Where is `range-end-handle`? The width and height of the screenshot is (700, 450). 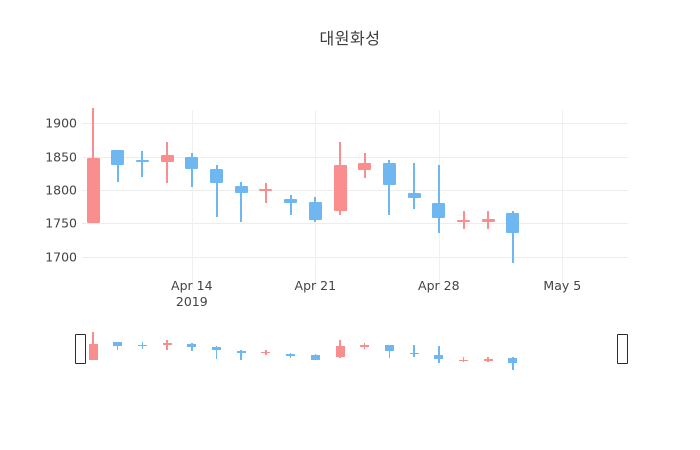
range-end-handle is located at coordinates (622, 349).